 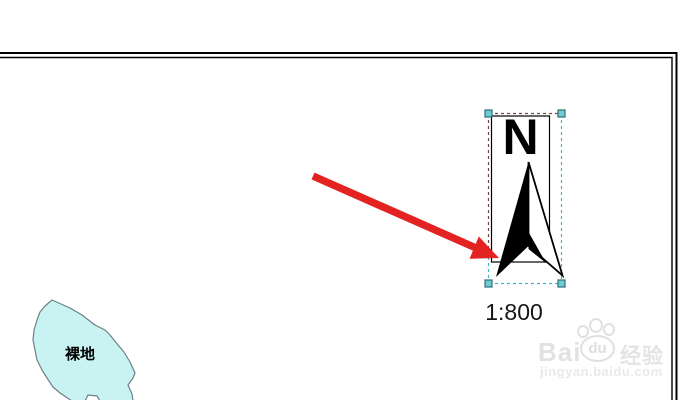 What do you see at coordinates (79, 354) in the screenshot?
I see `land-parcel-label: 裸地` at bounding box center [79, 354].